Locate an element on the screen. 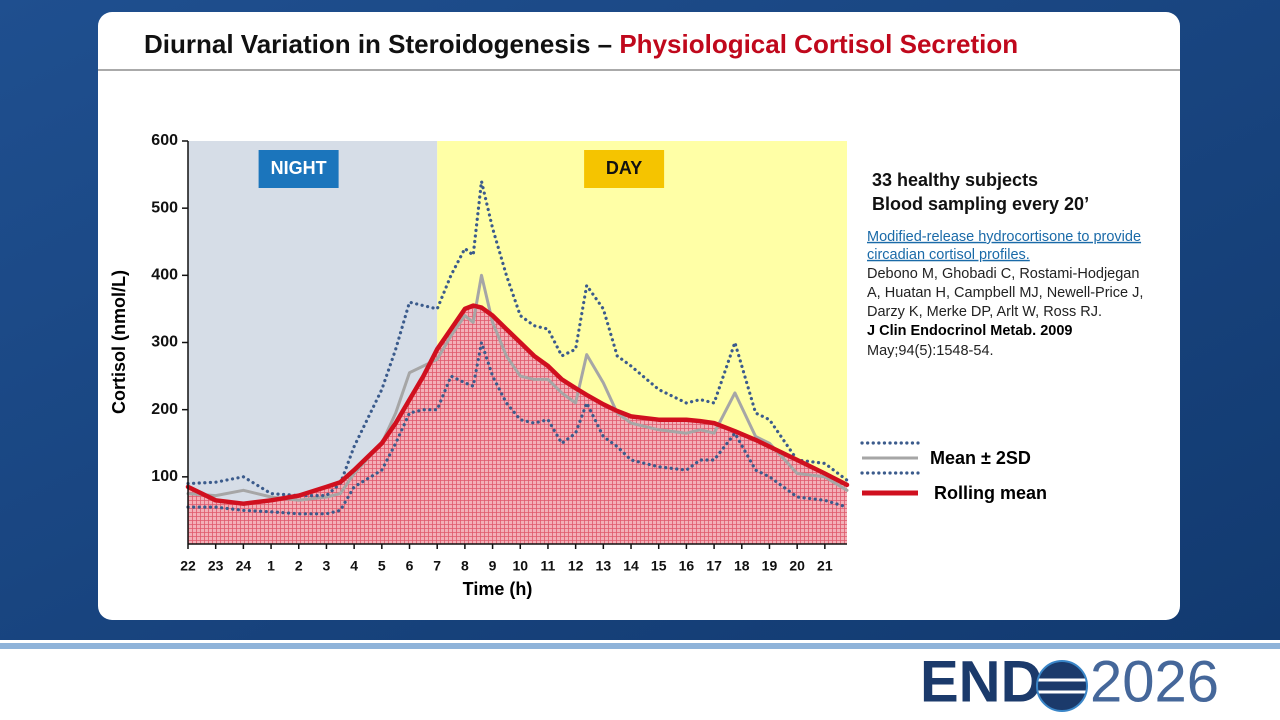 This screenshot has height=720, width=1280. logo-globe is located at coordinates (1062, 686).